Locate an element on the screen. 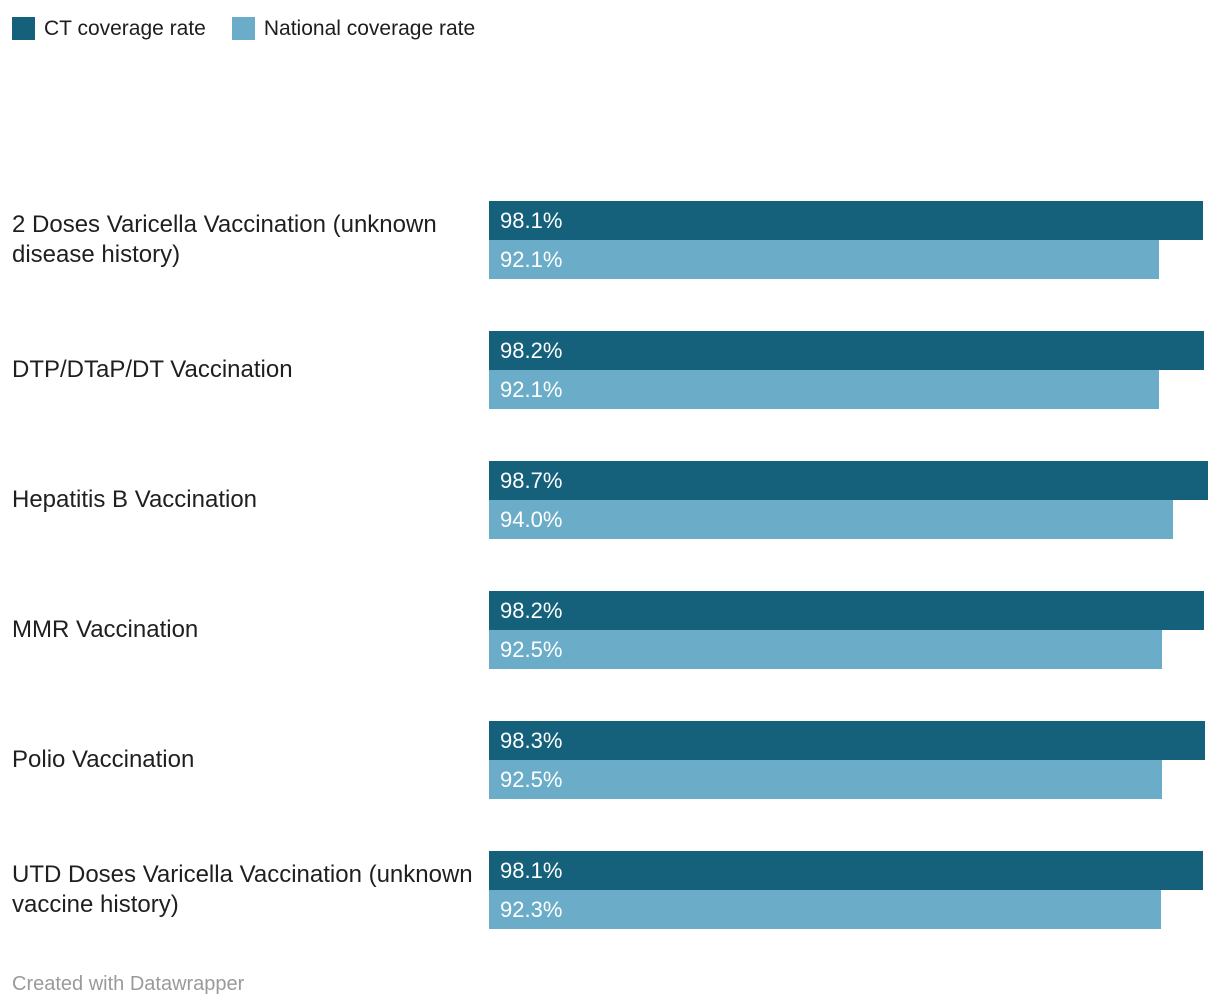 This screenshot has width=1220, height=1006. bar-ct-coverage: 98.7% is located at coordinates (848, 480).